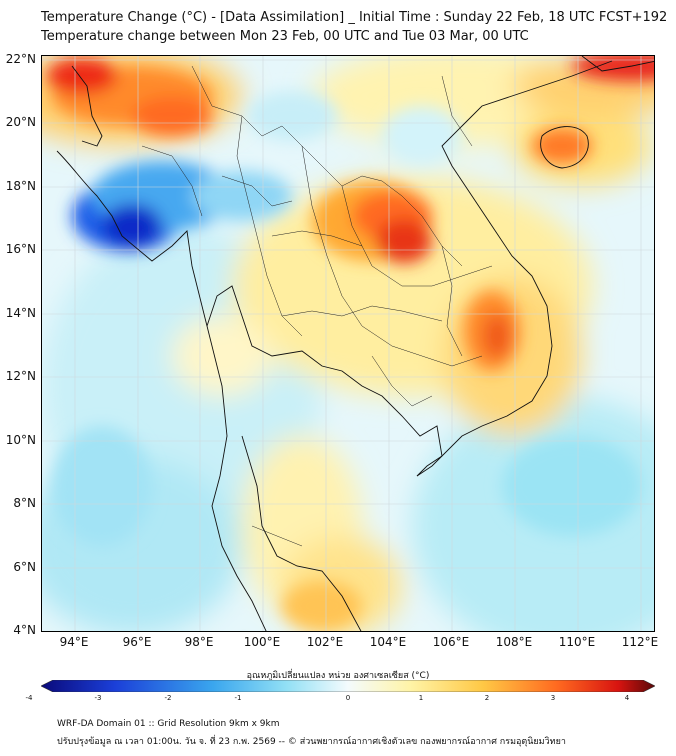 Image resolution: width=676 pixels, height=756 pixels. I want to click on lat-label-14: 14°N, so click(20, 313).